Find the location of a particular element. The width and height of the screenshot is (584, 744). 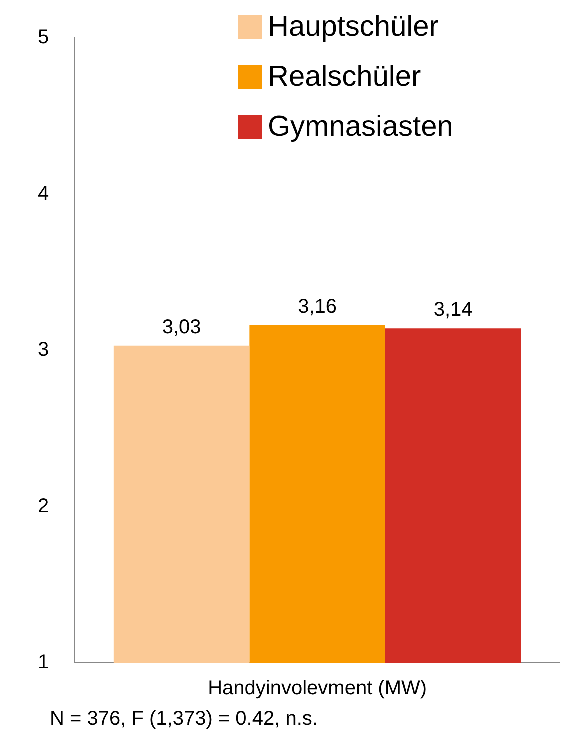

data-label: 3,16 is located at coordinates (318, 307).